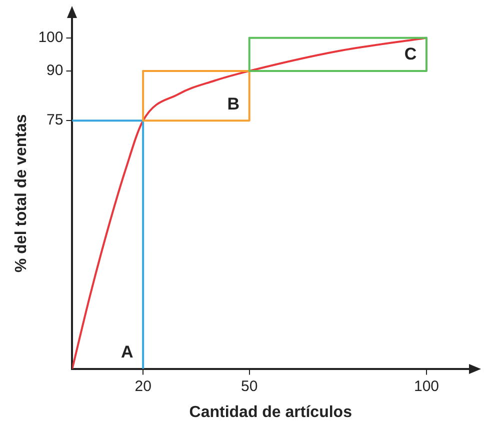 The image size is (491, 434). I want to click on x-tick-label: 50, so click(249, 386).